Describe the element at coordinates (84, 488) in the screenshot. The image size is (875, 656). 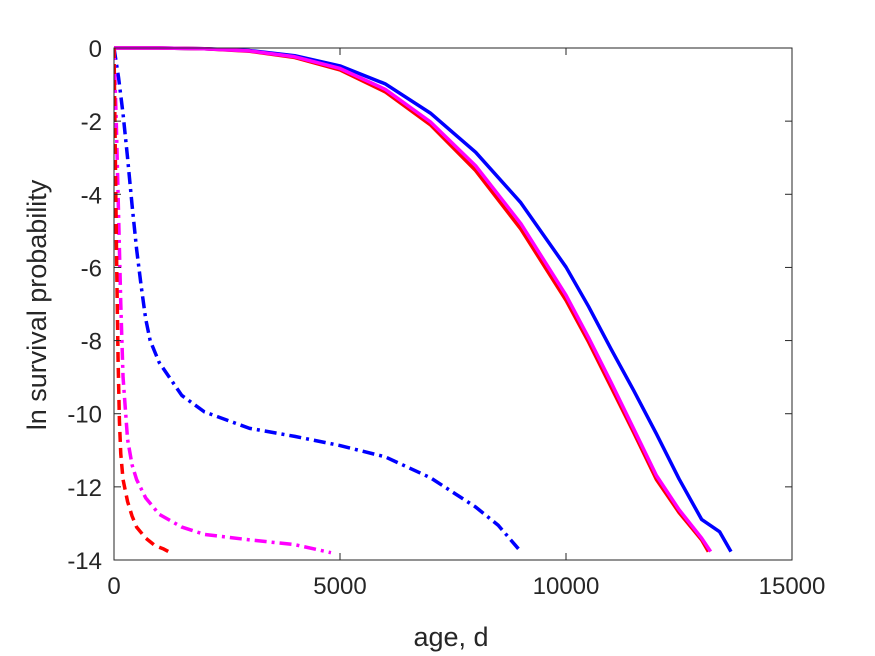
I see `y-tick-label: -12` at that location.